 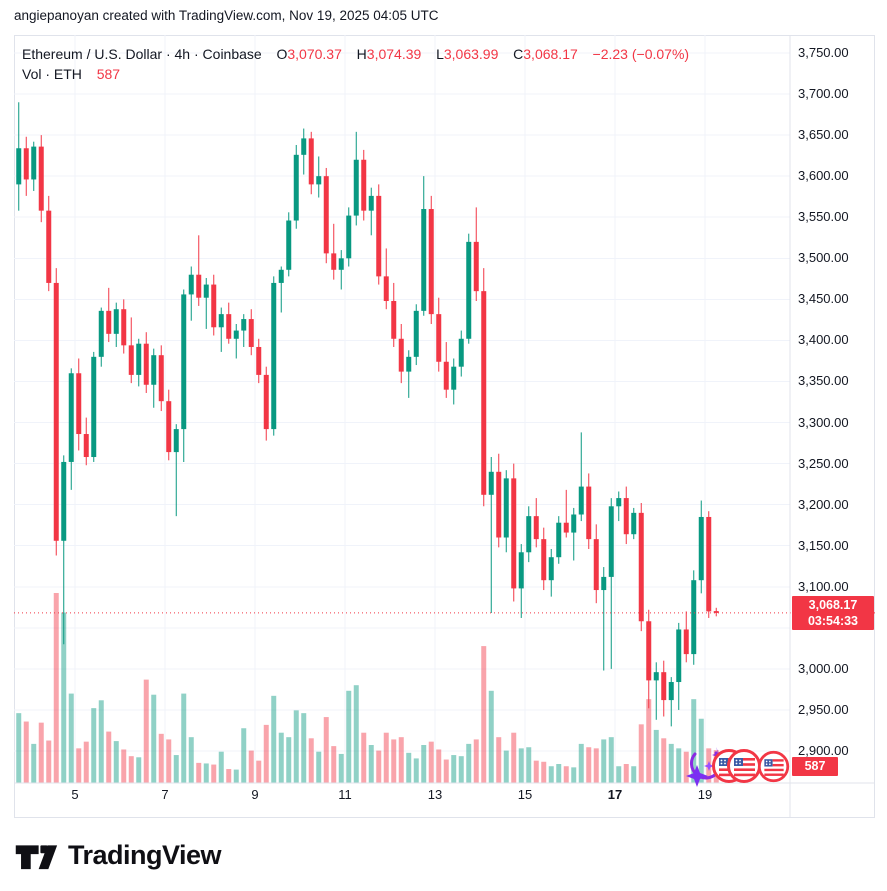 What do you see at coordinates (518, 54) in the screenshot?
I see `close-label: C` at bounding box center [518, 54].